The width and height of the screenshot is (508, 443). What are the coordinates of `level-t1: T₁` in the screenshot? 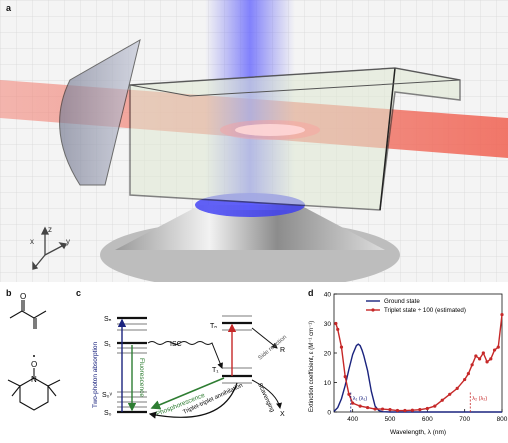 It's located at (215, 370).